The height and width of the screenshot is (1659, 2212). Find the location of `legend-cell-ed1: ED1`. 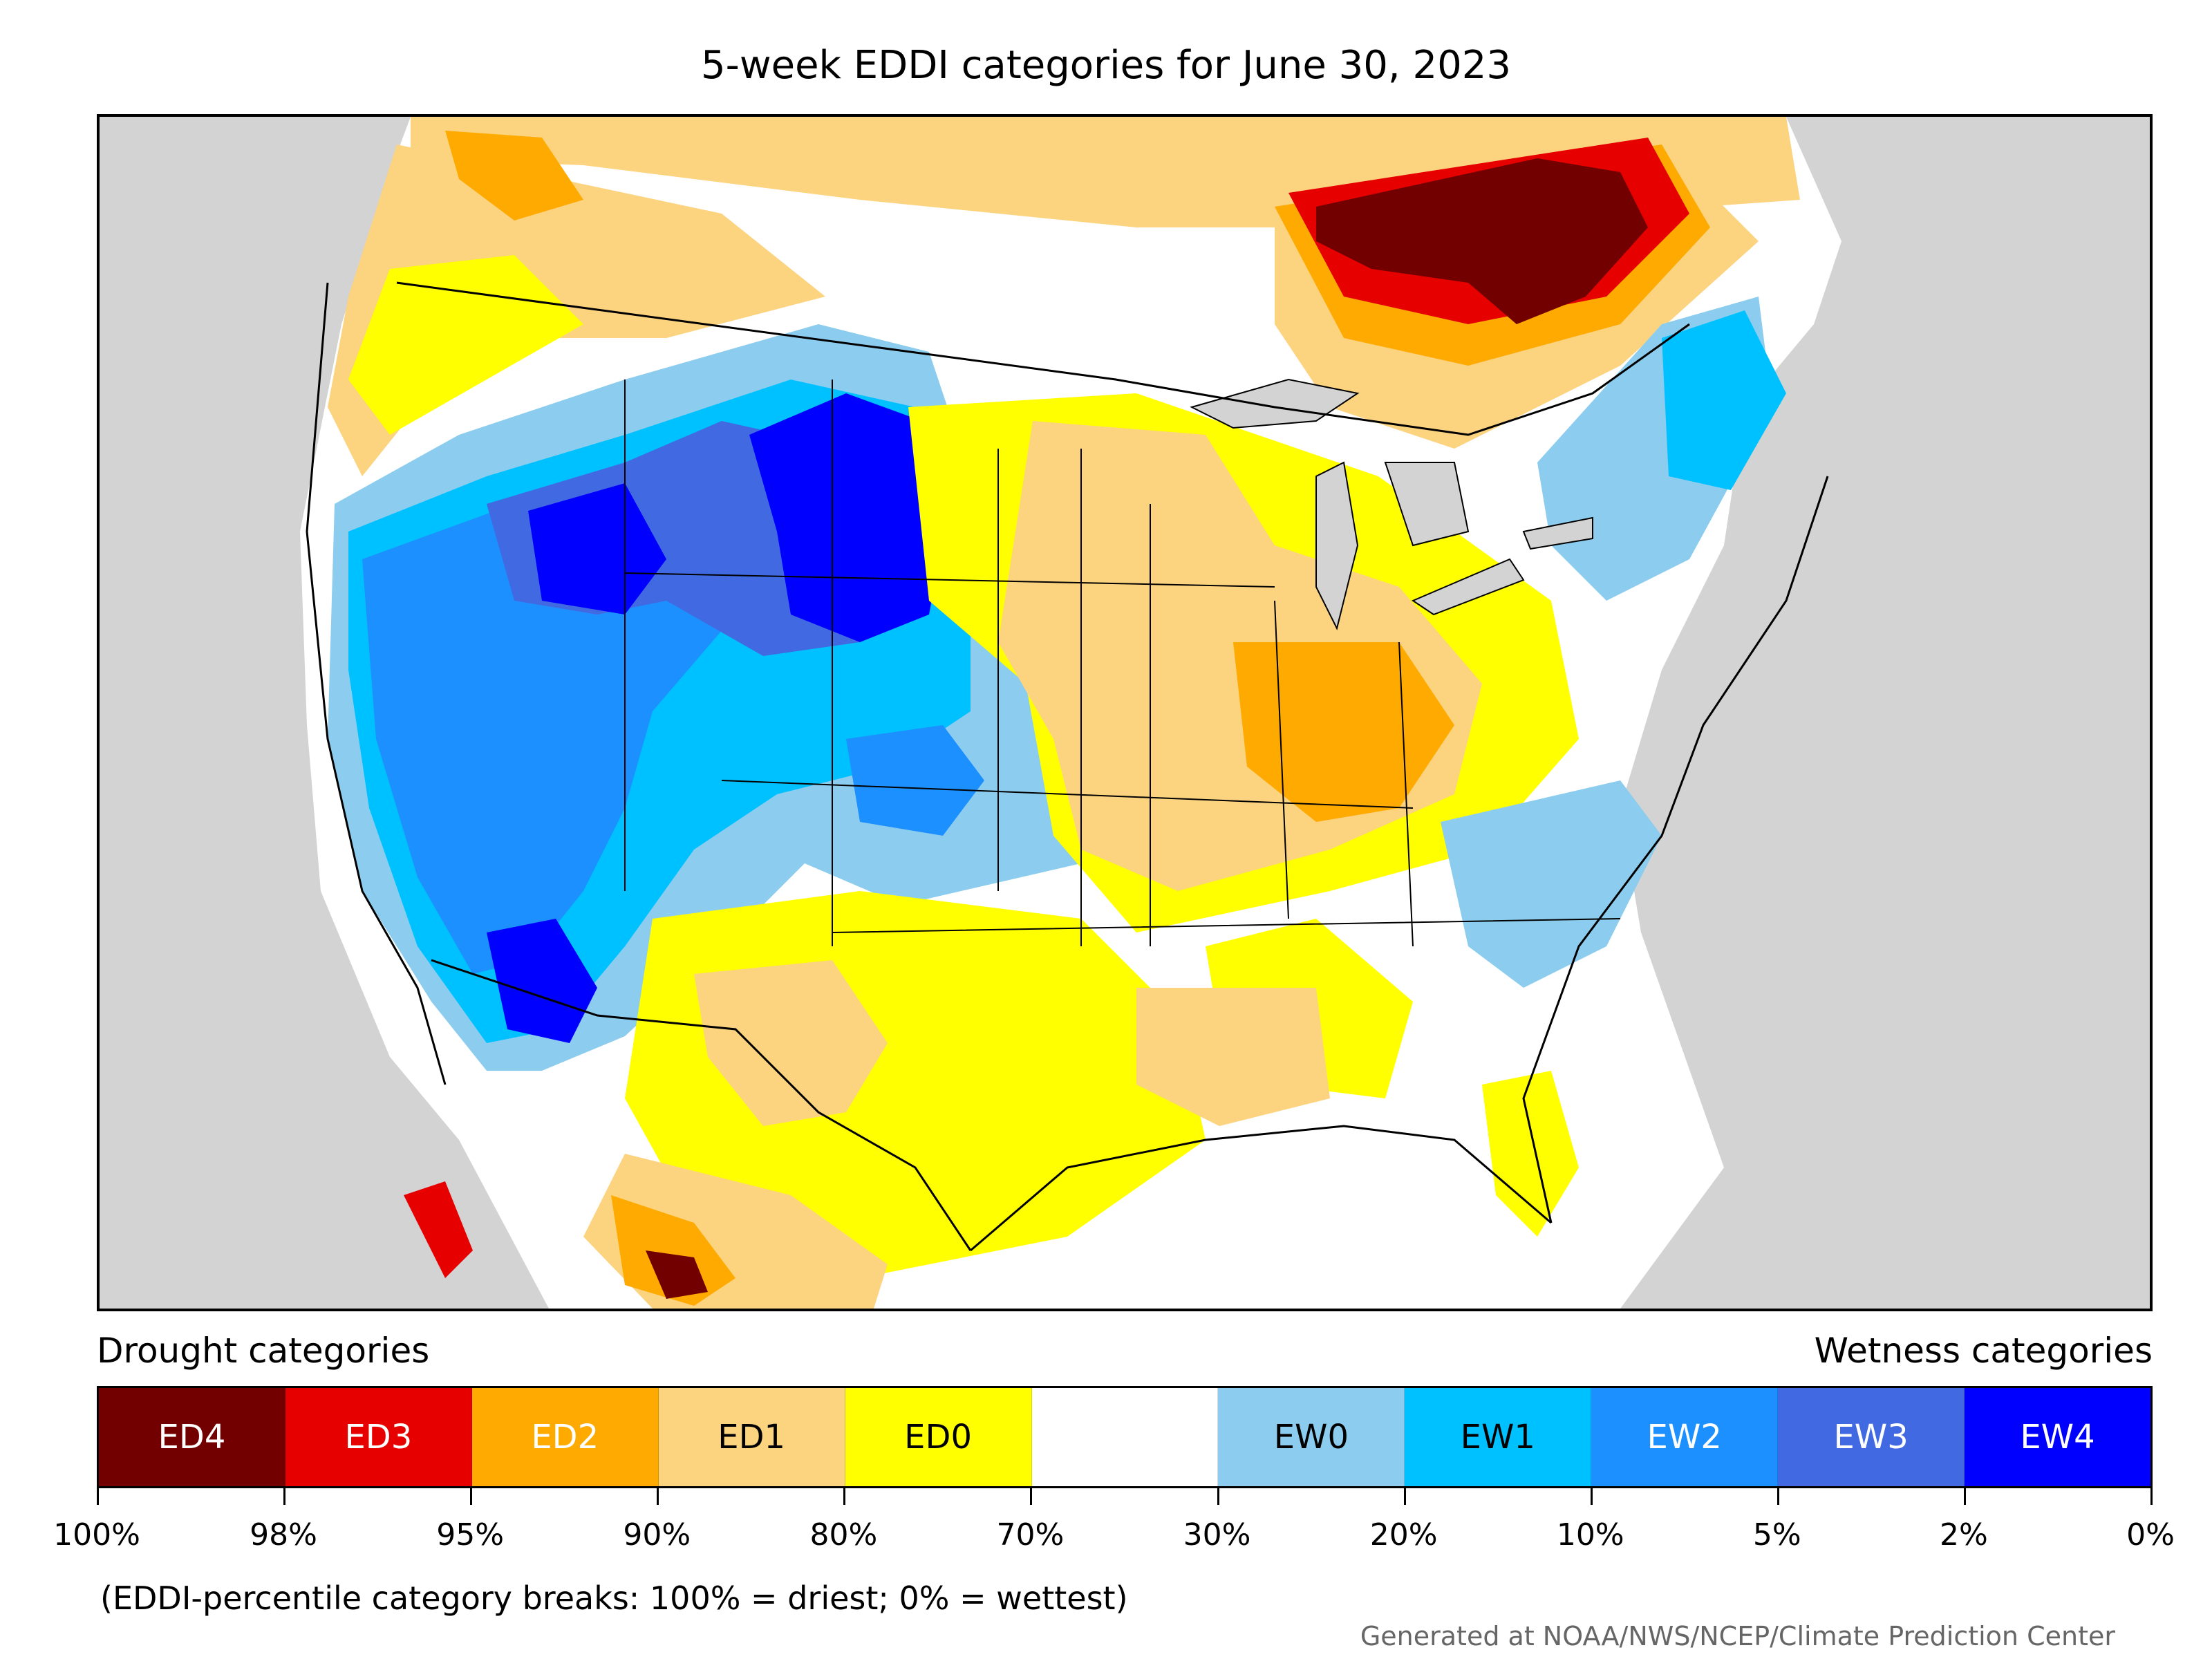

legend-cell-ed1: ED1 is located at coordinates (751, 1437).